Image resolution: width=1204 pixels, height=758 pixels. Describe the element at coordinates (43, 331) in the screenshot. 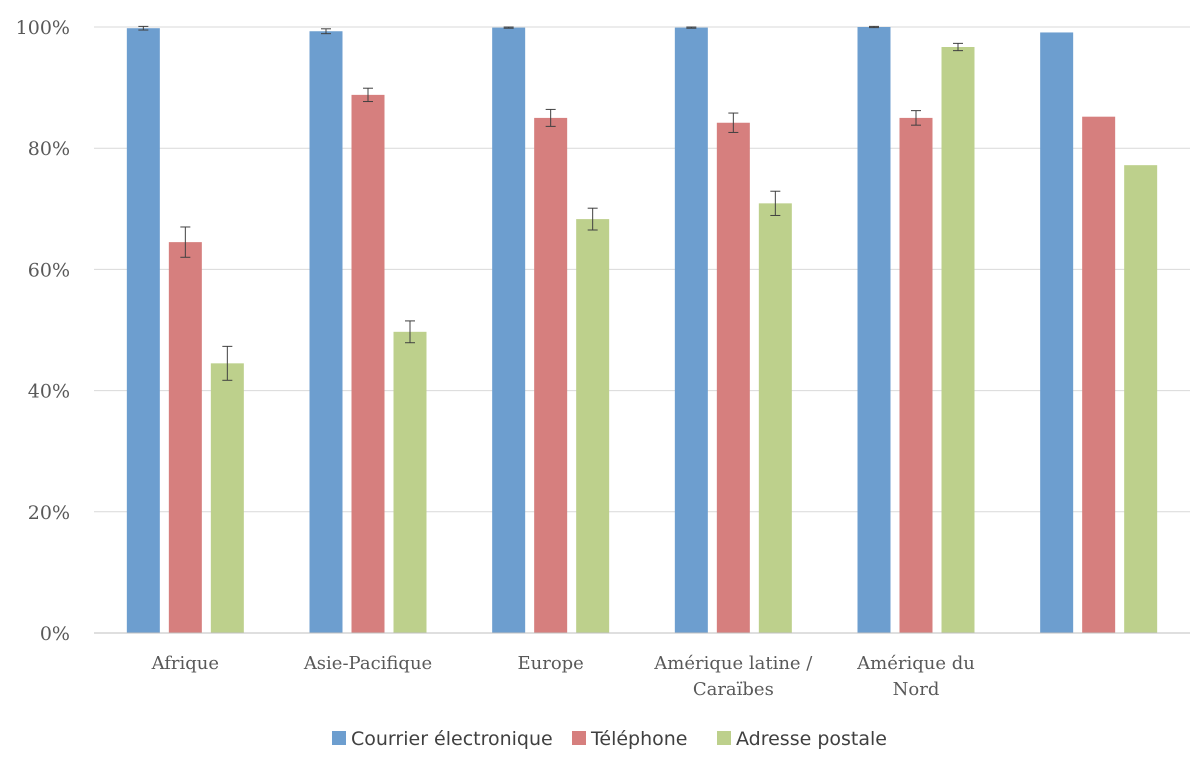

I see `y-axis-tick-labels: 0% 20% 40% 60% 80% 100%` at that location.